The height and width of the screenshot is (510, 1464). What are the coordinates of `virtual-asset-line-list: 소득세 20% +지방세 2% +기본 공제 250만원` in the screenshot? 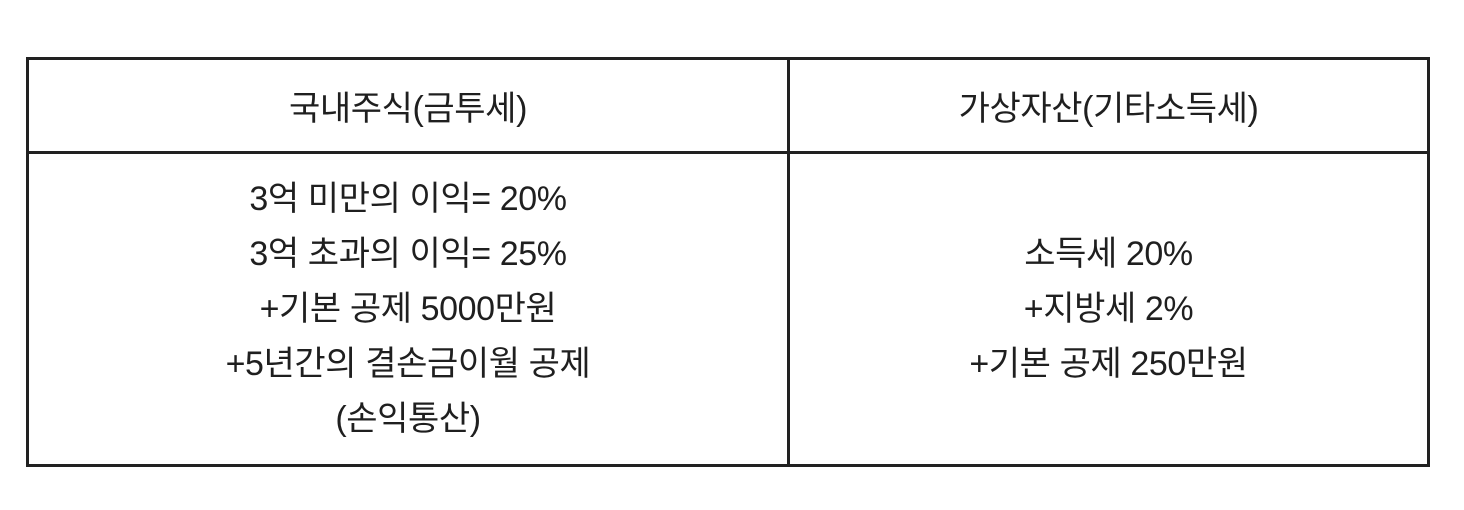 It's located at (1108, 309).